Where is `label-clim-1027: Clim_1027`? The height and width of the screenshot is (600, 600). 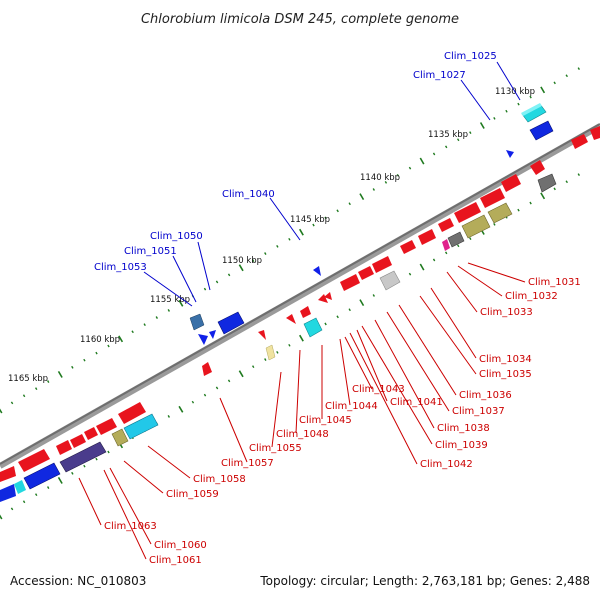
label-clim-1027: Clim_1027 is located at coordinates (439, 75).